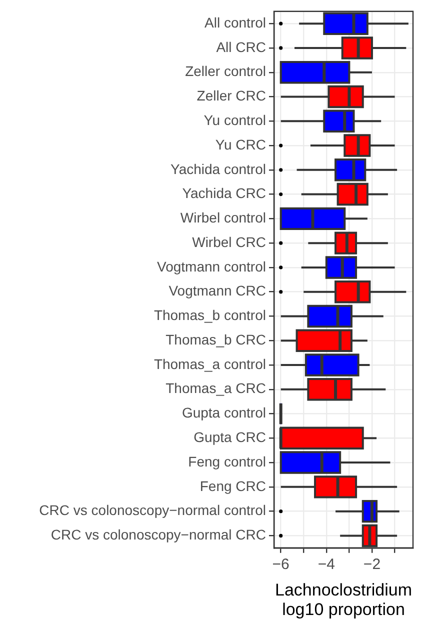 Image resolution: width=421 pixels, height=628 pixels. What do you see at coordinates (224, 412) in the screenshot?
I see `y-tick-label: Gupta control` at bounding box center [224, 412].